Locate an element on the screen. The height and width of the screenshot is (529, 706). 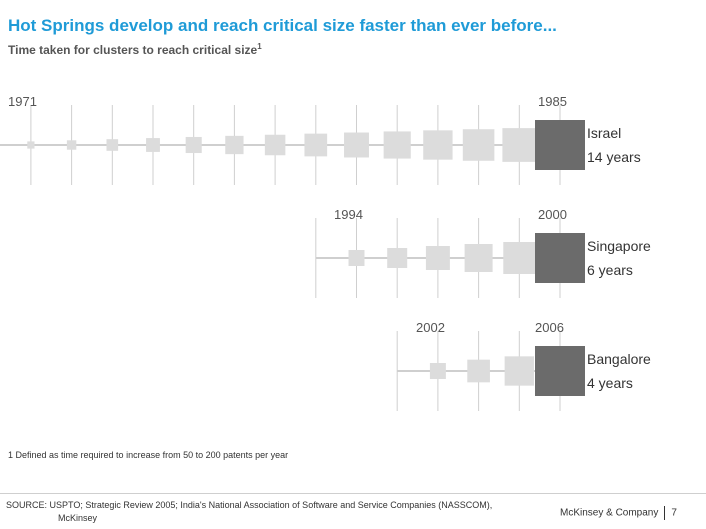
cluster-duration-singapore: 6 years is located at coordinates (610, 270).